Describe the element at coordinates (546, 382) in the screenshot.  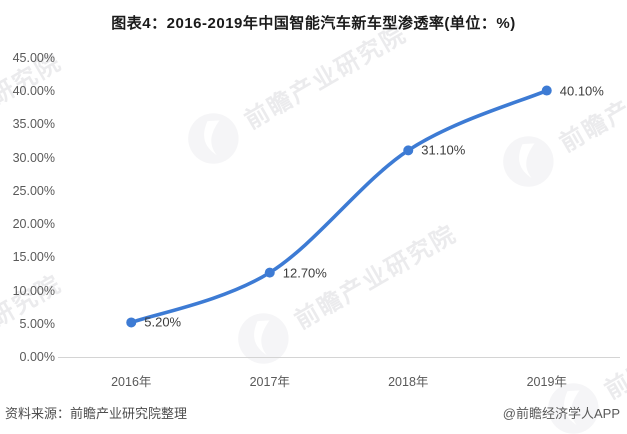
I see `x-tick-label: 2019年` at that location.